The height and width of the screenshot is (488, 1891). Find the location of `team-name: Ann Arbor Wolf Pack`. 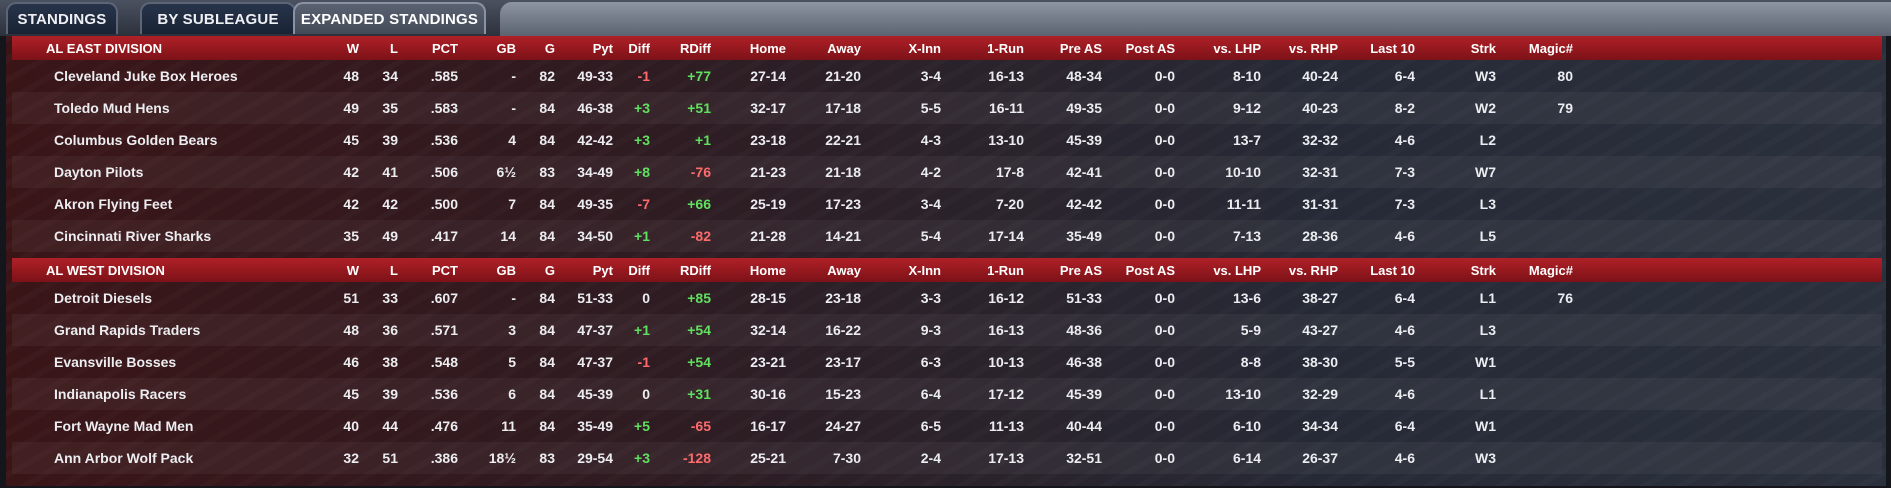

team-name: Ann Arbor Wolf Pack is located at coordinates (124, 458).